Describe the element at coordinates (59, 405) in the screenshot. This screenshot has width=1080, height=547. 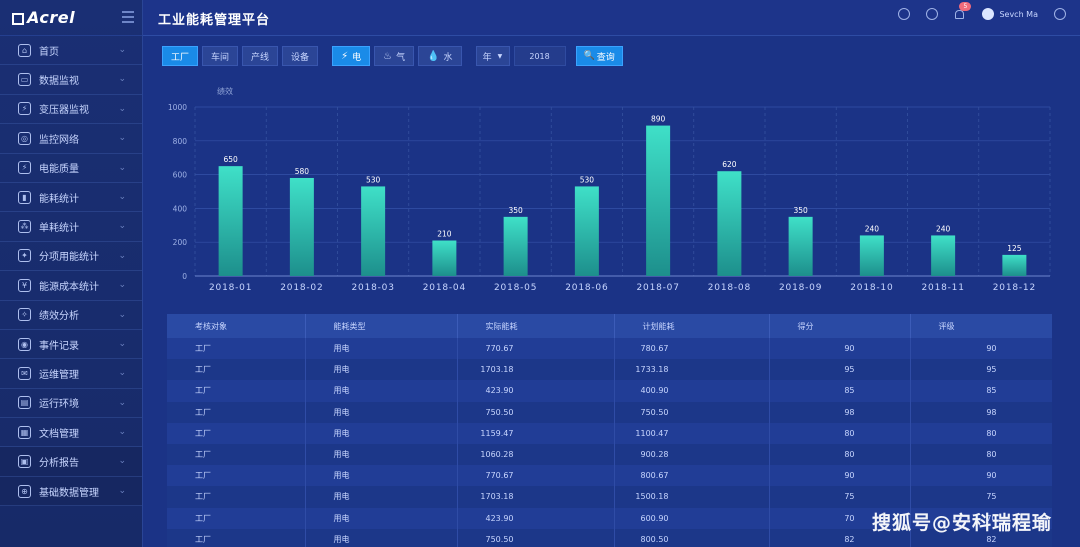
I see `sidebar-item-label: 运行环境` at that location.